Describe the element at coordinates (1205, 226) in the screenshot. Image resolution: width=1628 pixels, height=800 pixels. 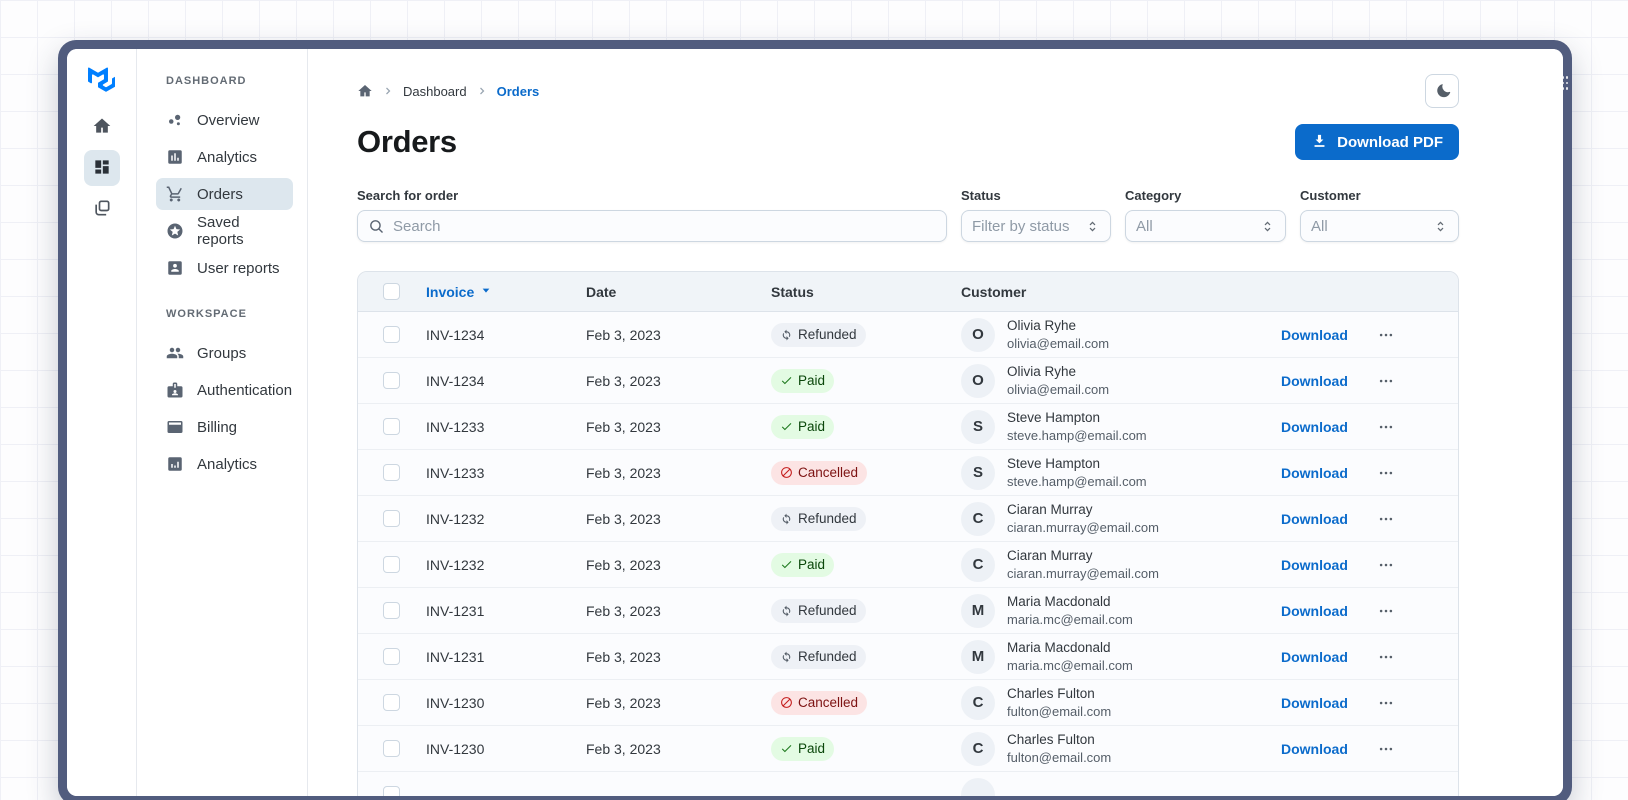
I see `category-select: All` at that location.